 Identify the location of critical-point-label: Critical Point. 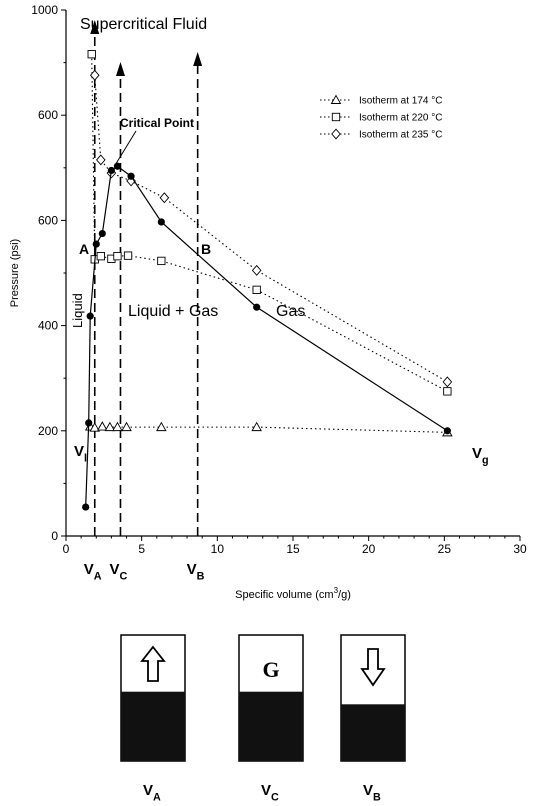
(157, 123).